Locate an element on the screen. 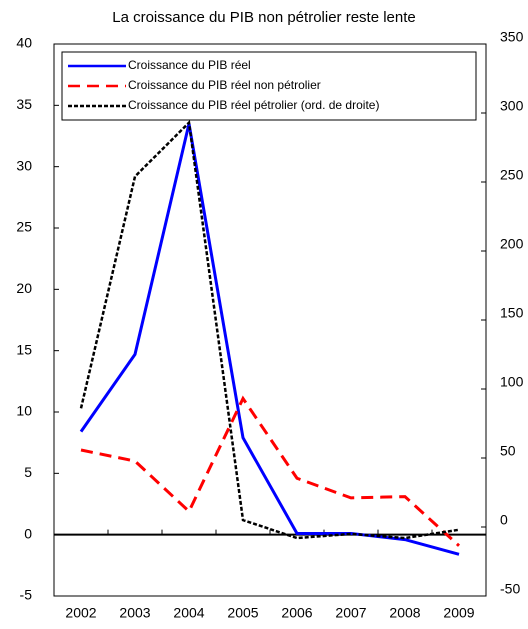  x-tick-label: 2004 is located at coordinates (188, 613).